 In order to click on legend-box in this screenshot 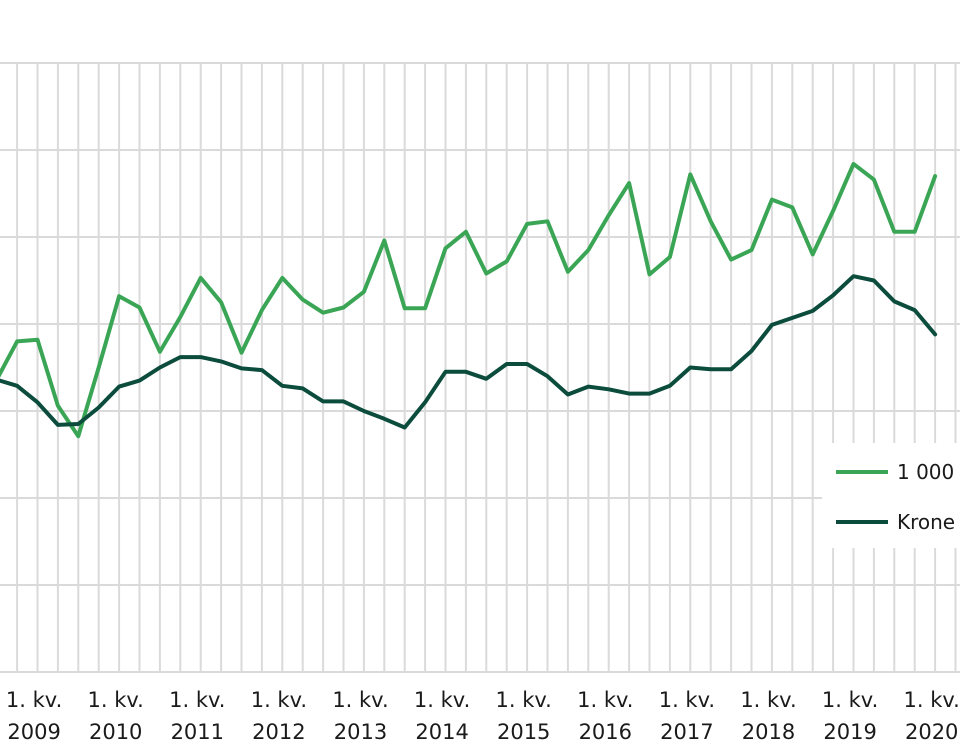, I will do `click(891, 495)`.